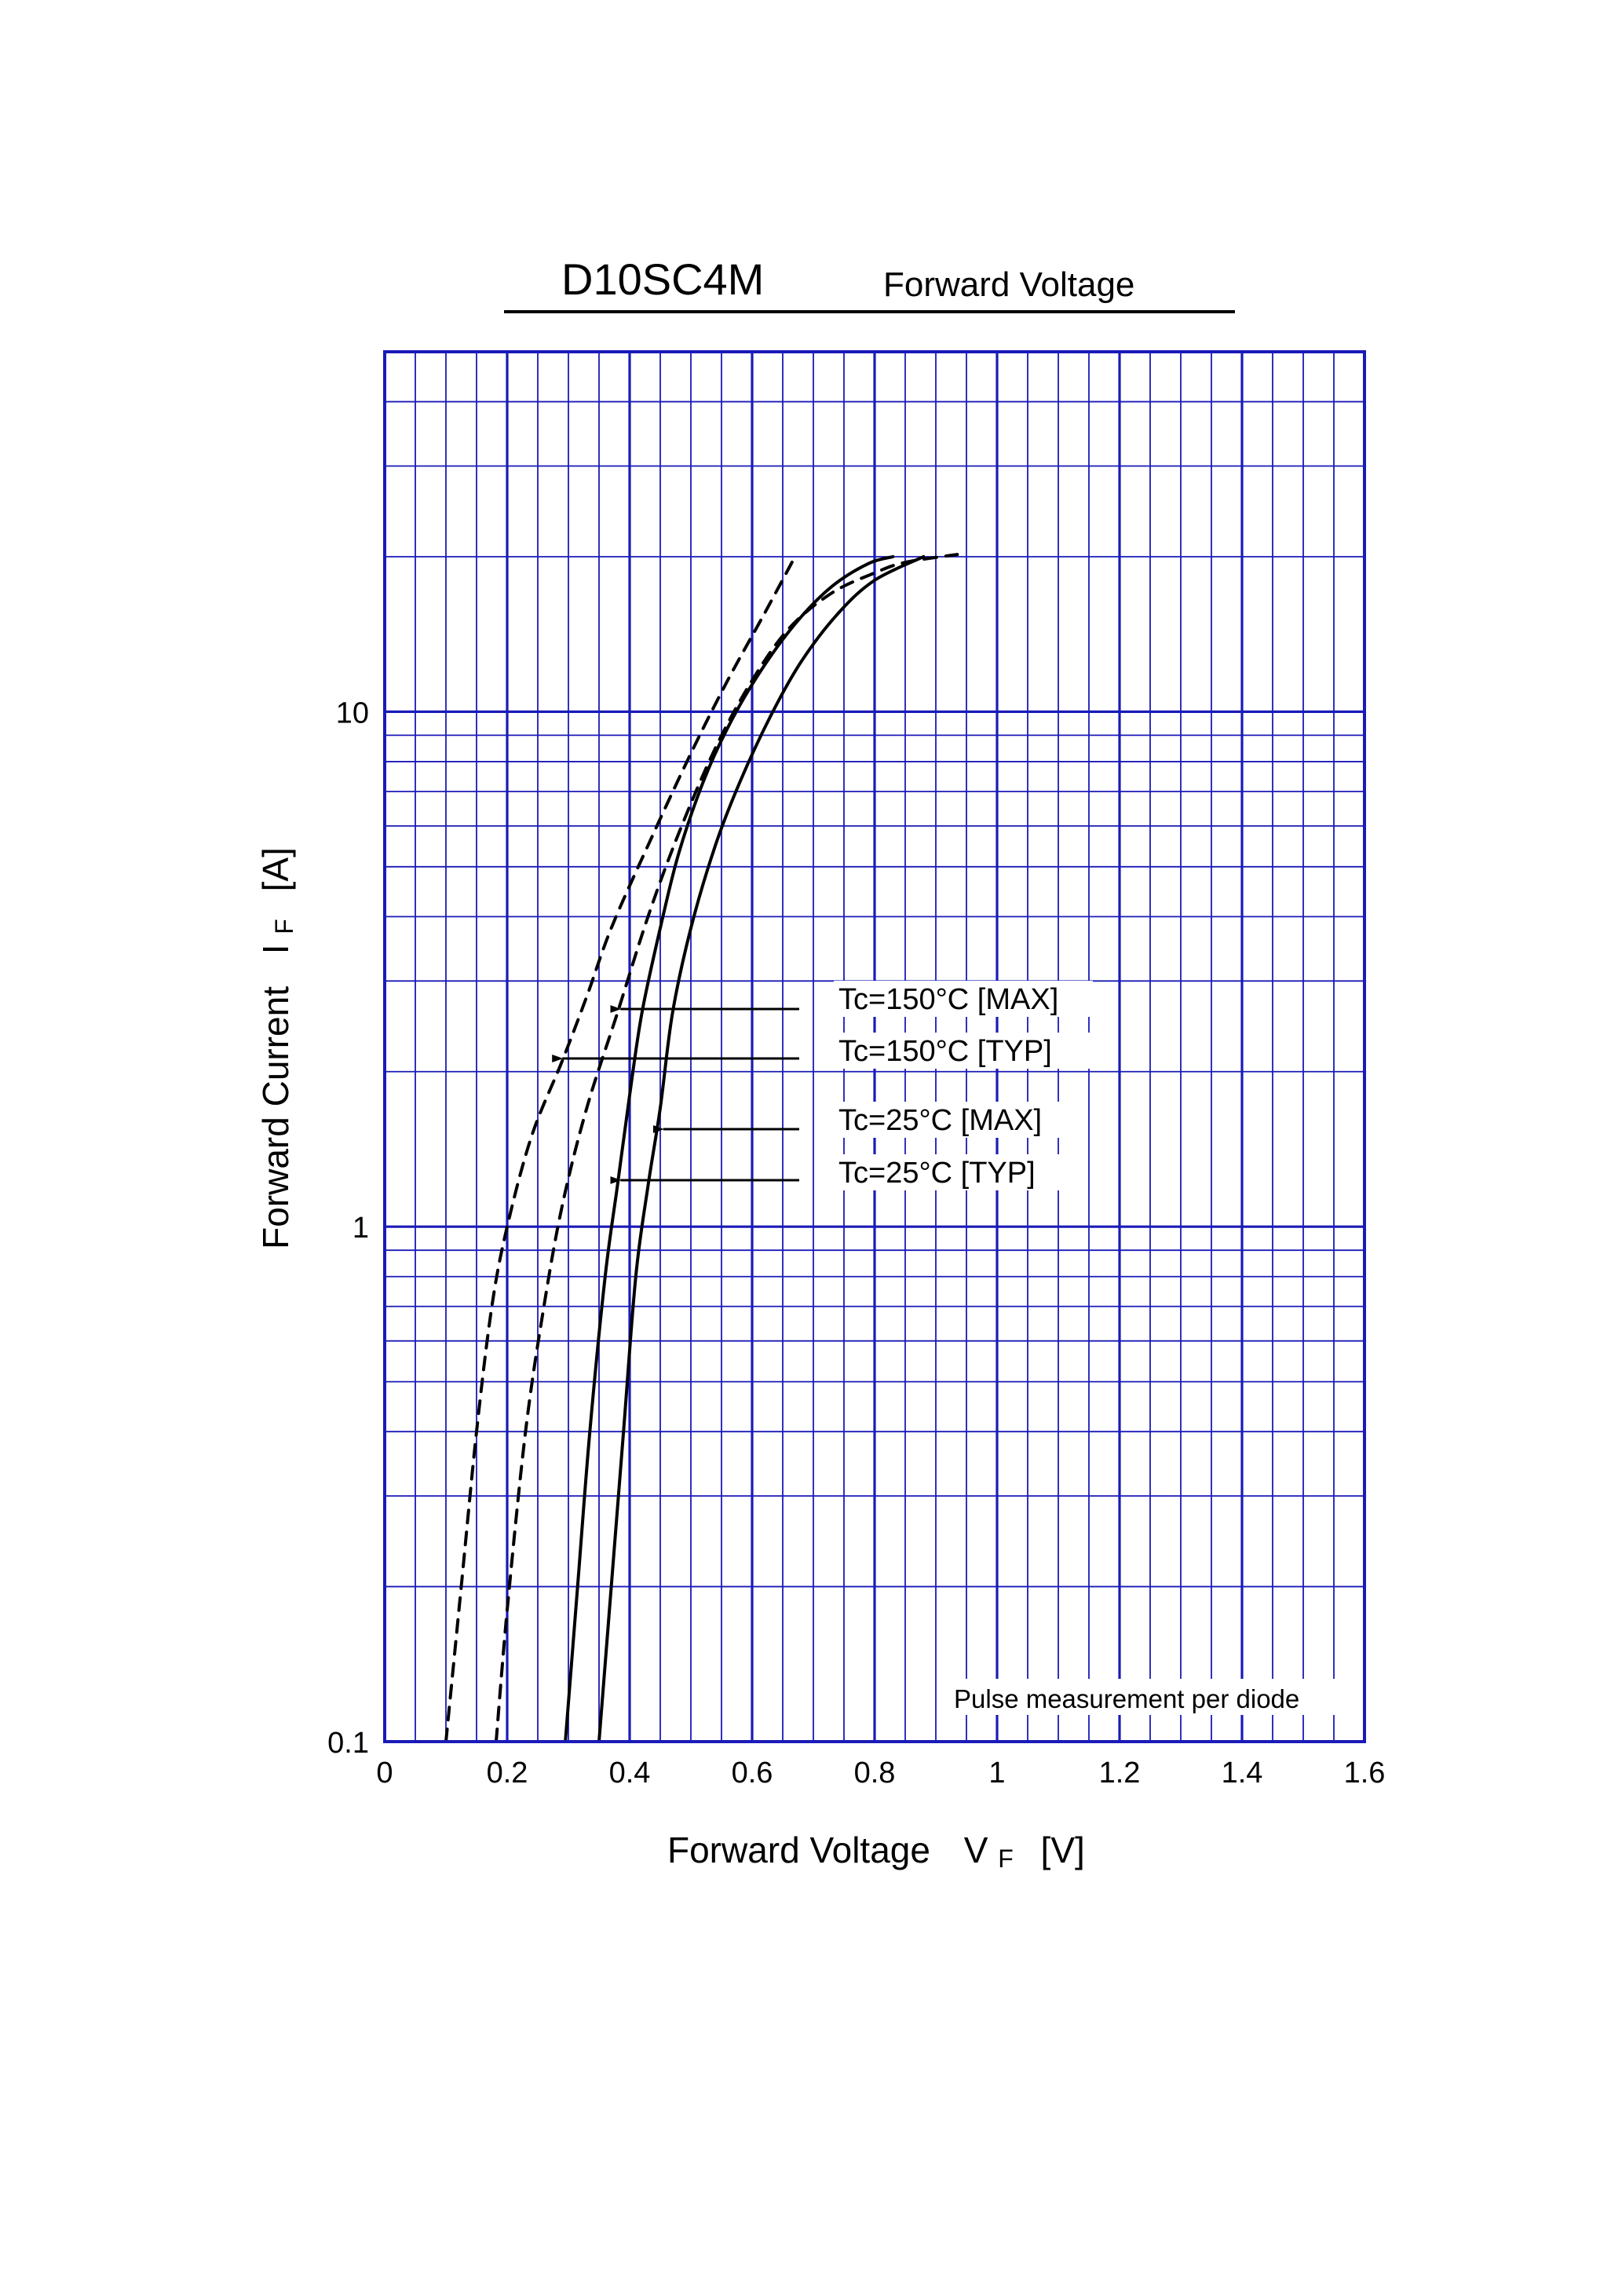 The image size is (1622, 2296). I want to click on y-axis-unit: [A], so click(275, 869).